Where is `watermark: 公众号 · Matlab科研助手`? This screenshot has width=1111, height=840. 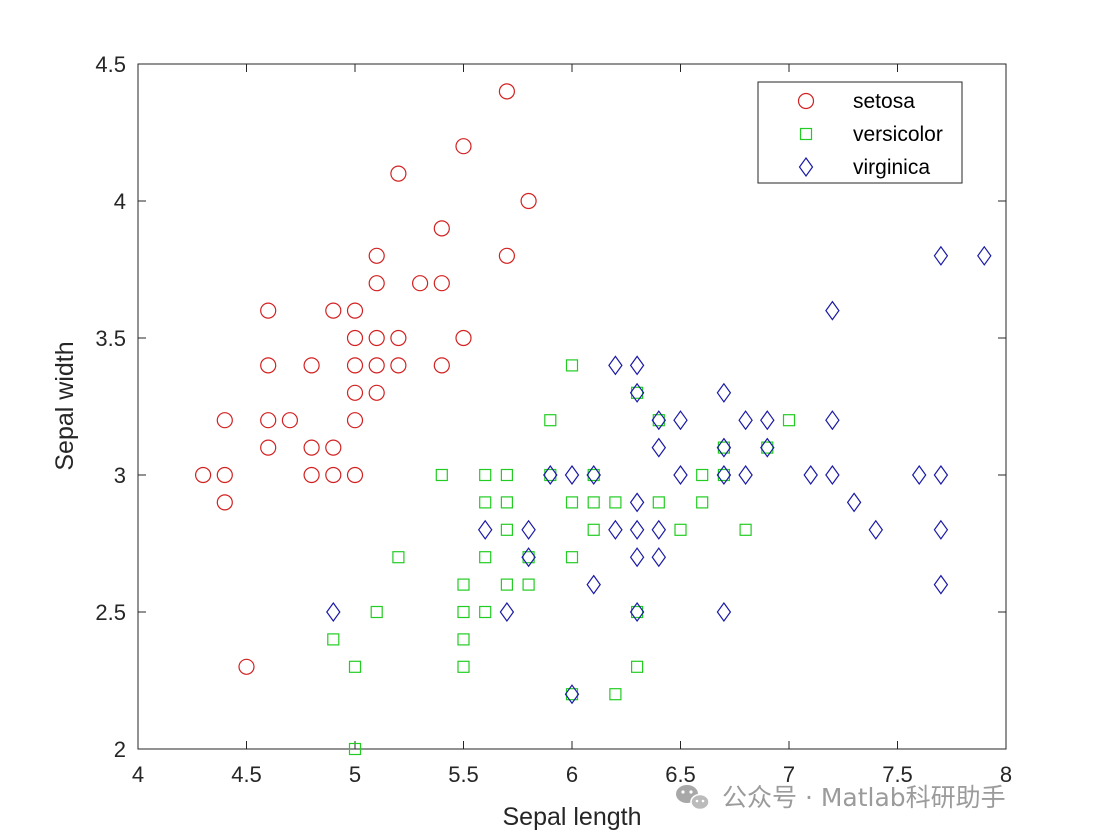 watermark: 公众号 · Matlab科研助手 is located at coordinates (841, 797).